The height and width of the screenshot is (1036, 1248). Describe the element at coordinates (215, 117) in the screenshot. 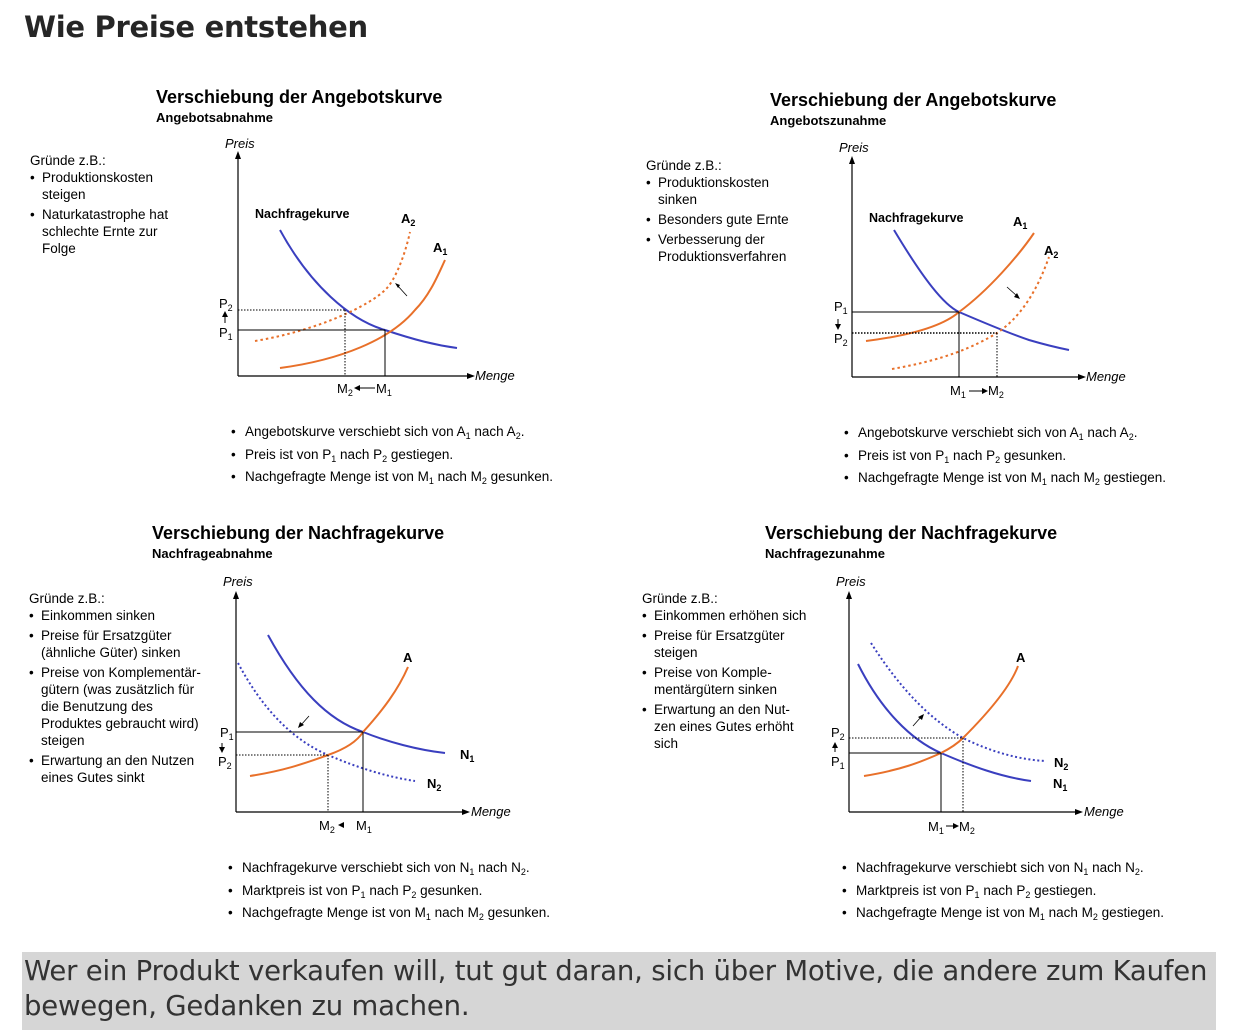

I see `panel-subtitle: Angebotsabnahme` at that location.